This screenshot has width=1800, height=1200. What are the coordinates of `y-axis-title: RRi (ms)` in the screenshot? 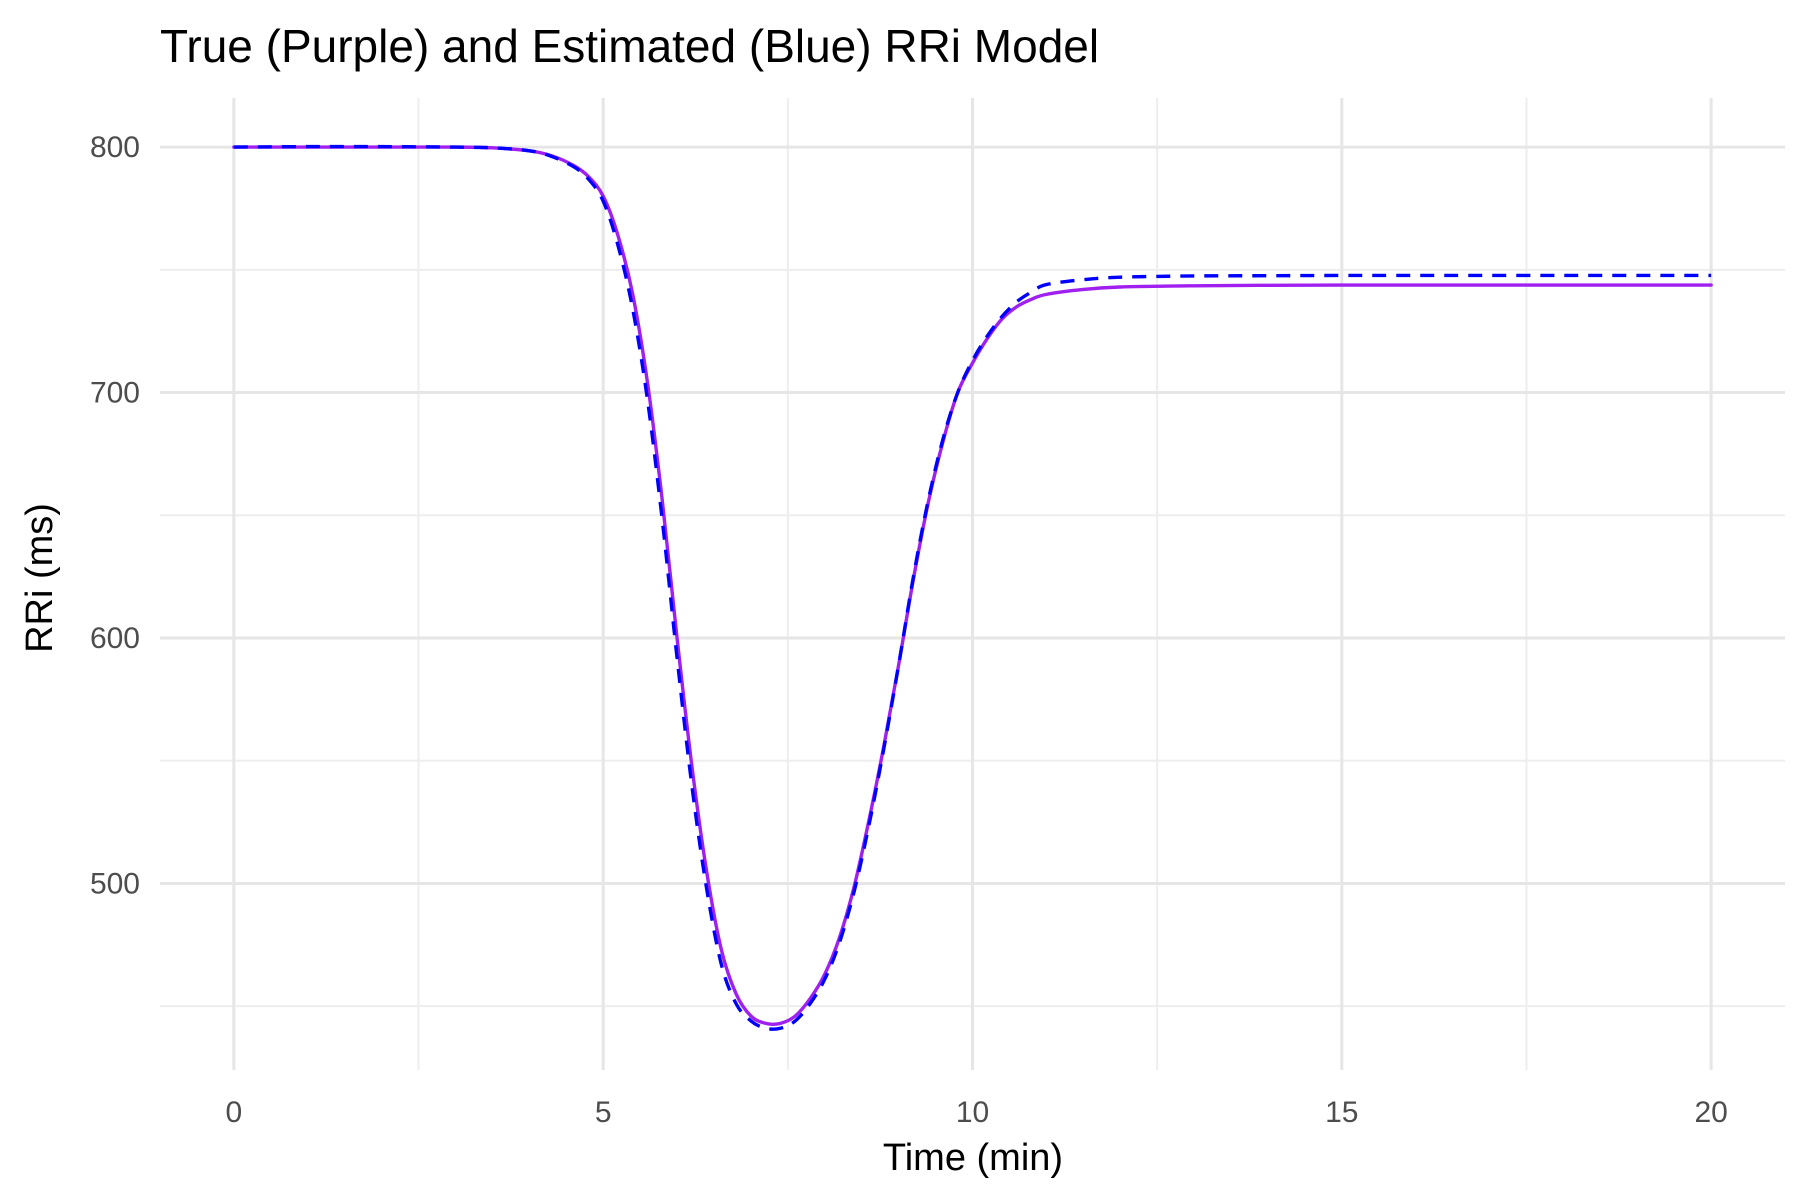 It's located at (40, 578).